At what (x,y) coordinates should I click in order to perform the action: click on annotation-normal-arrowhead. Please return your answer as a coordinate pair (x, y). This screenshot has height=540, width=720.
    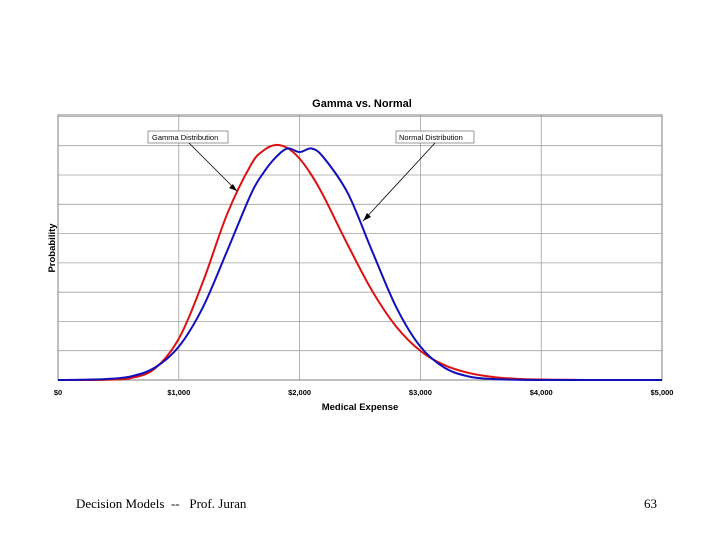
    Looking at the image, I should click on (367, 217).